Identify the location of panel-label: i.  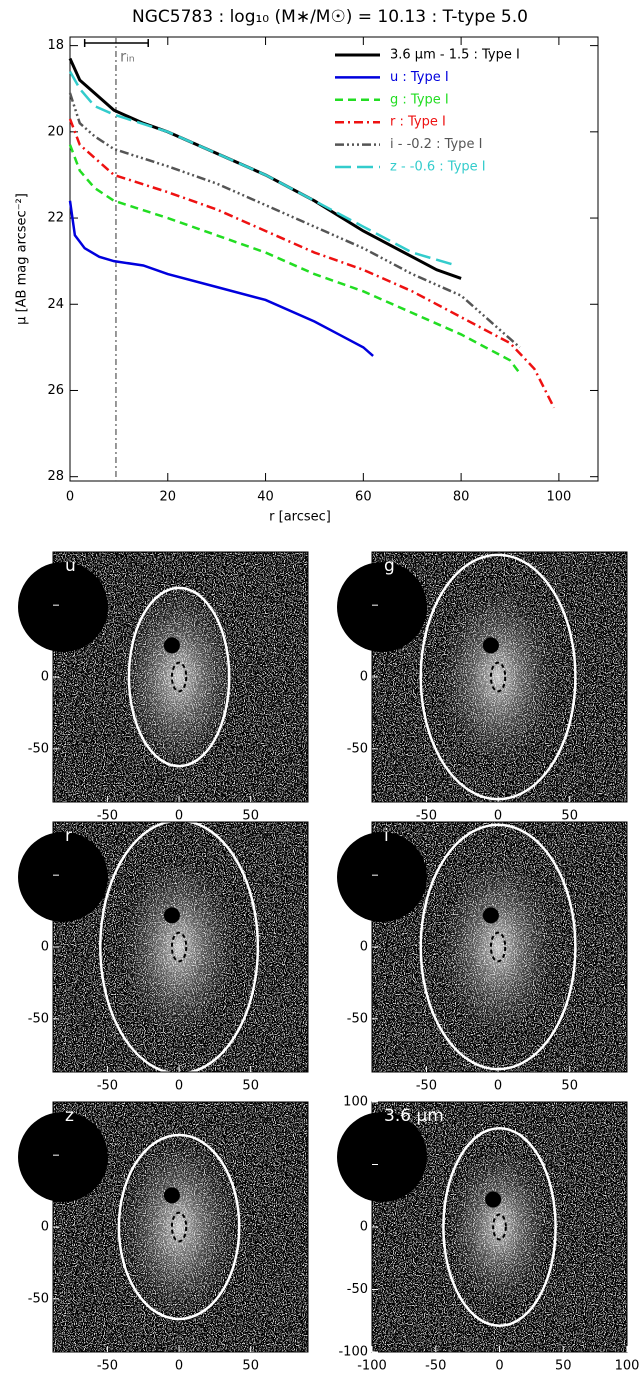
(386, 836).